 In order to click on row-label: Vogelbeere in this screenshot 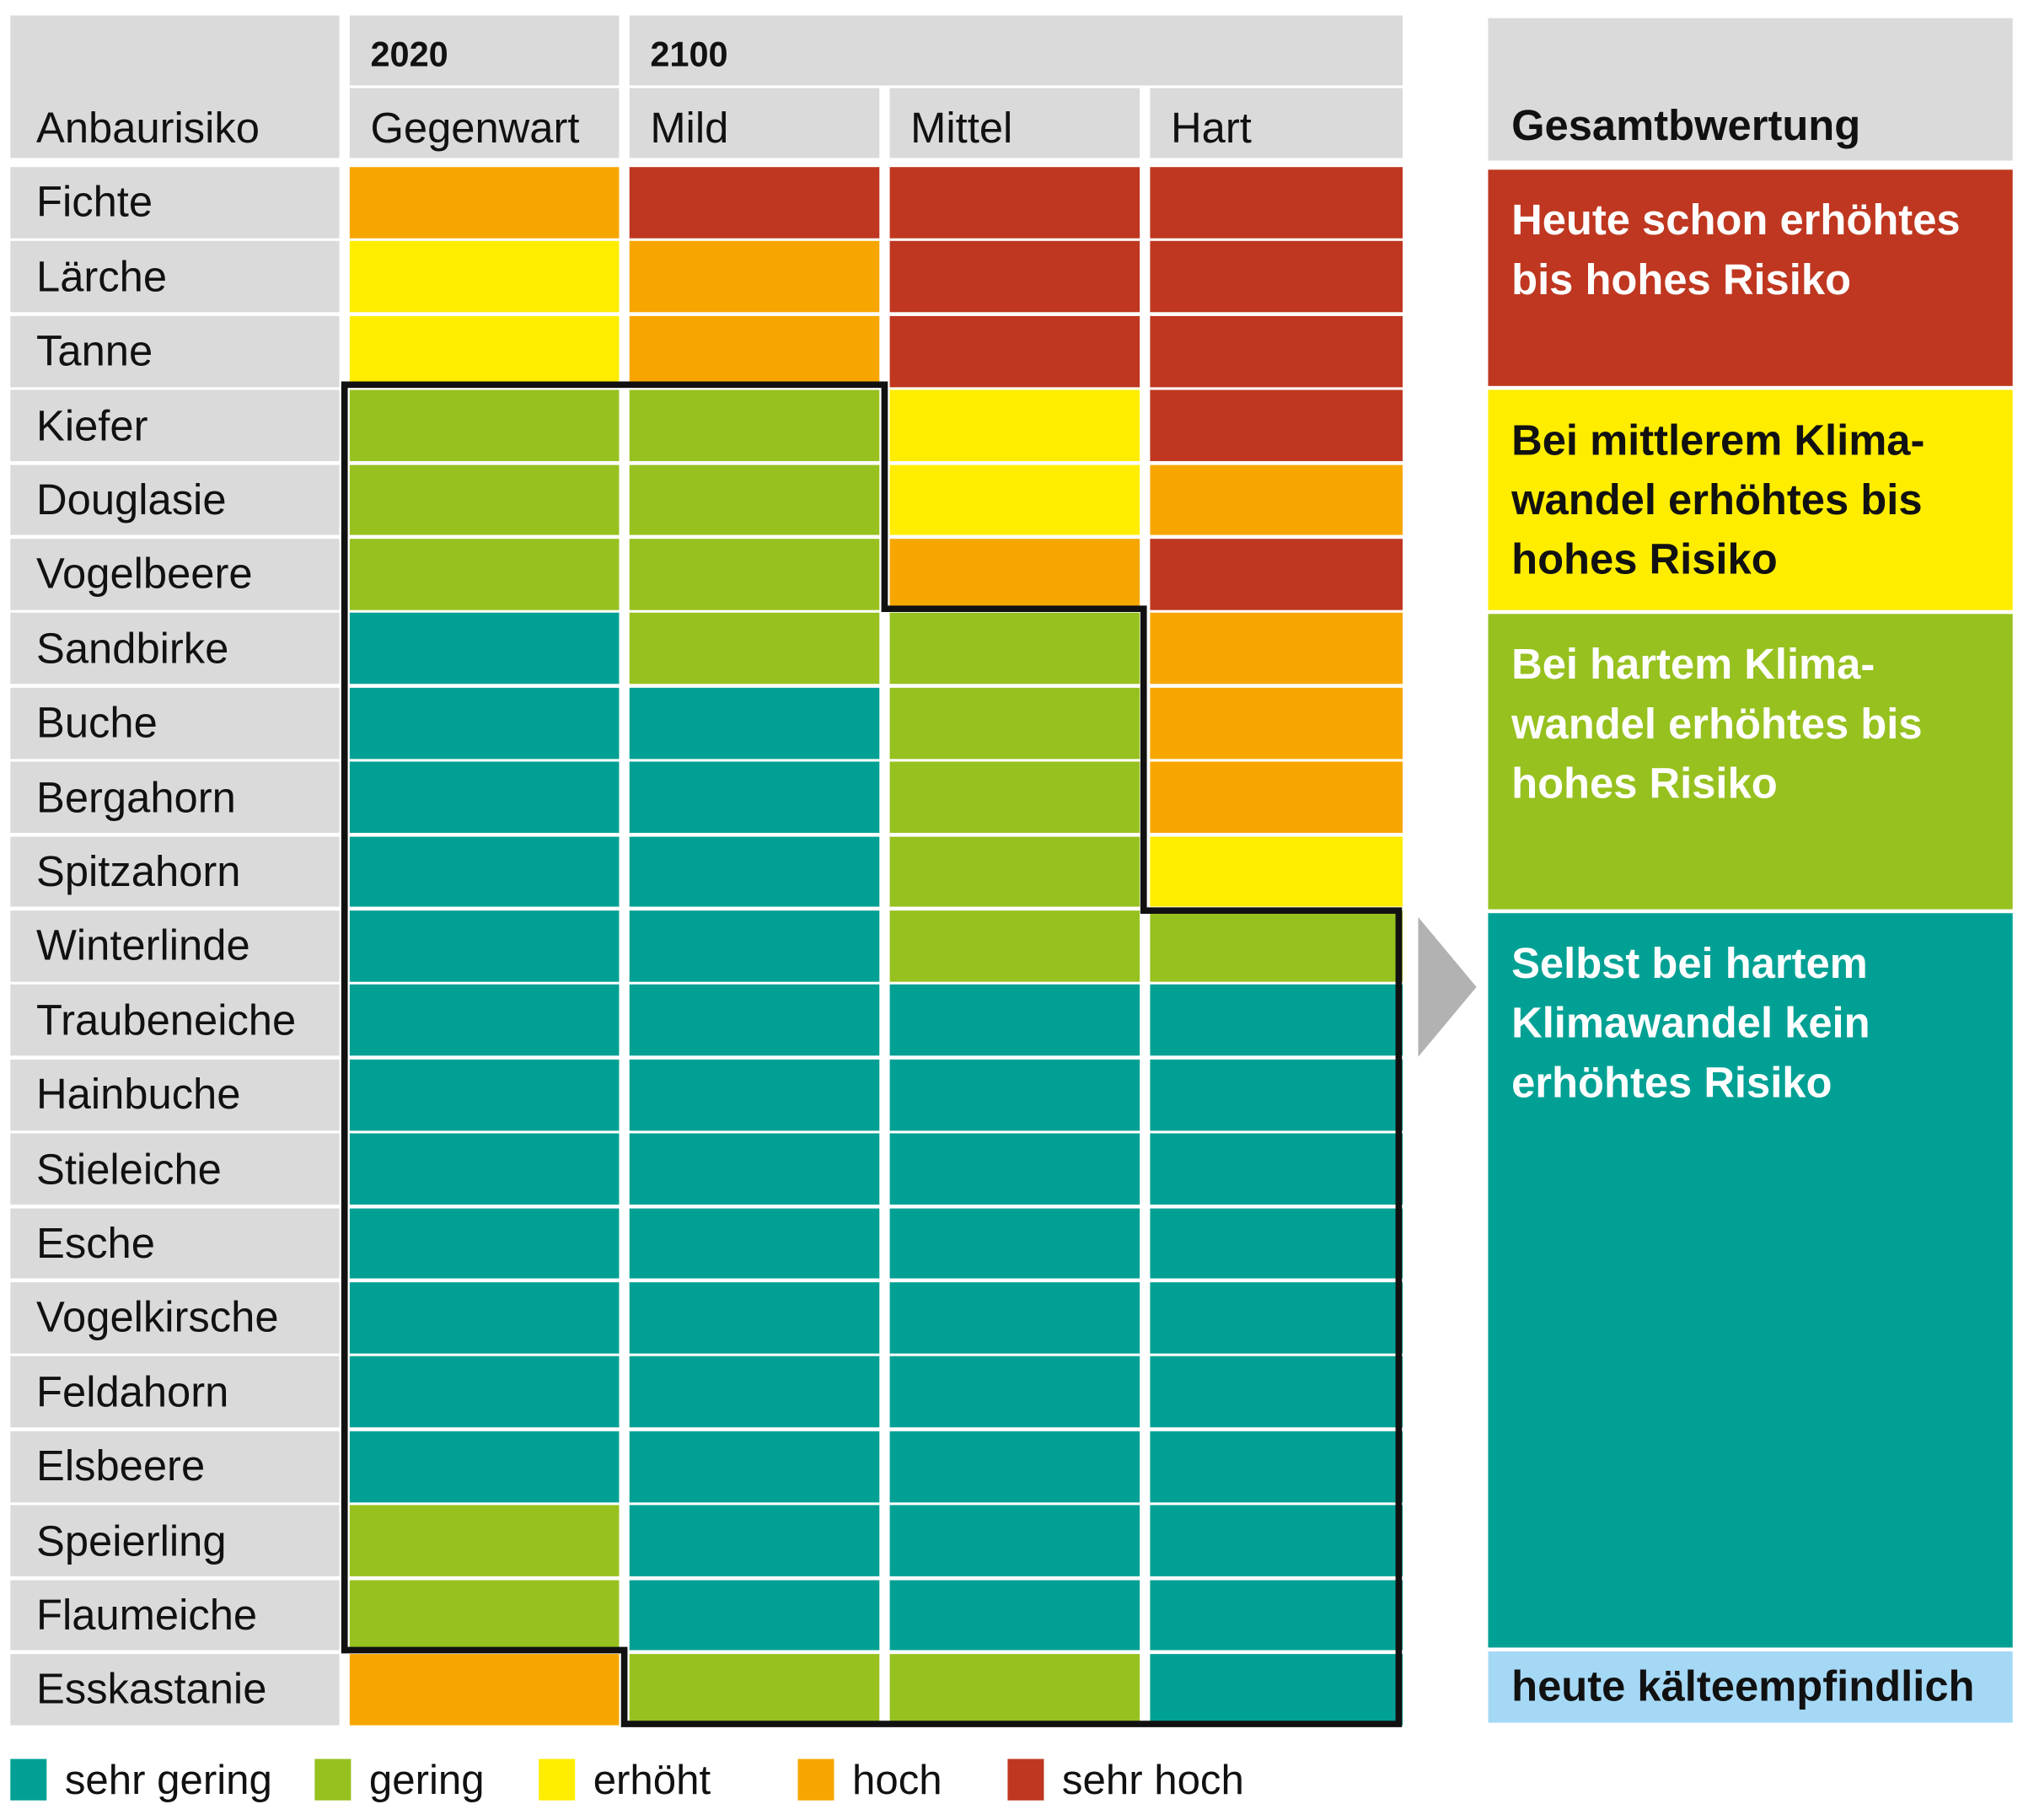, I will do `click(175, 574)`.